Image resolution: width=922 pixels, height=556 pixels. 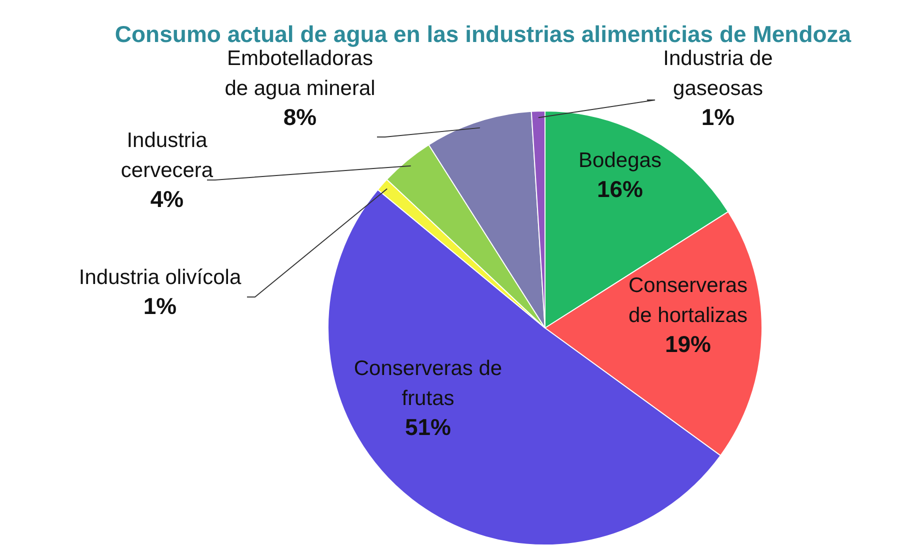 What do you see at coordinates (483, 34) in the screenshot?
I see `chart-title: Consumo actual de agua en las industrias alimenticias de Mendoza` at bounding box center [483, 34].